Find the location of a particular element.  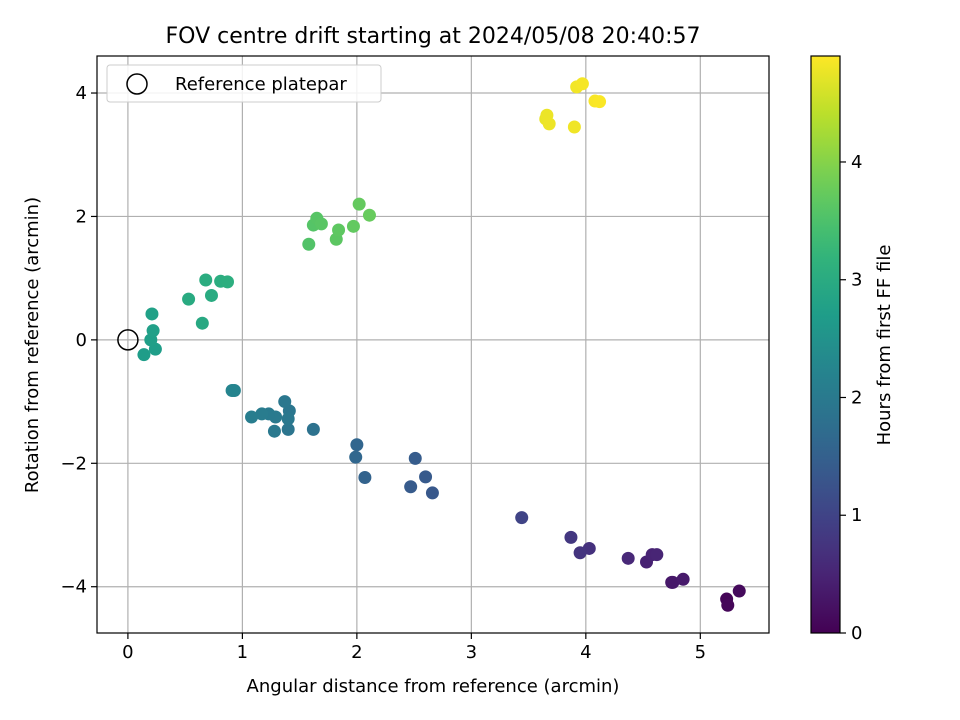

y-tick-label: −4 is located at coordinates (73, 587).